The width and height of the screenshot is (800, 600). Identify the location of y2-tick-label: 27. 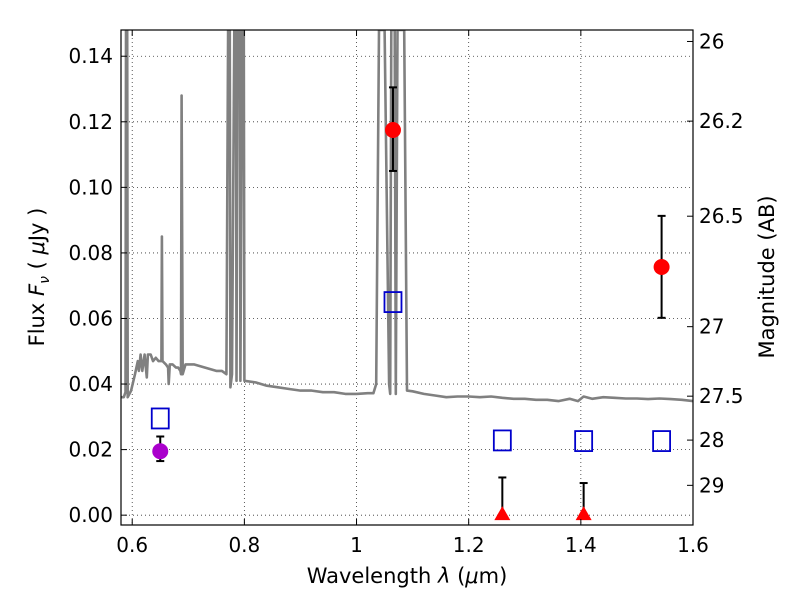
(711, 327).